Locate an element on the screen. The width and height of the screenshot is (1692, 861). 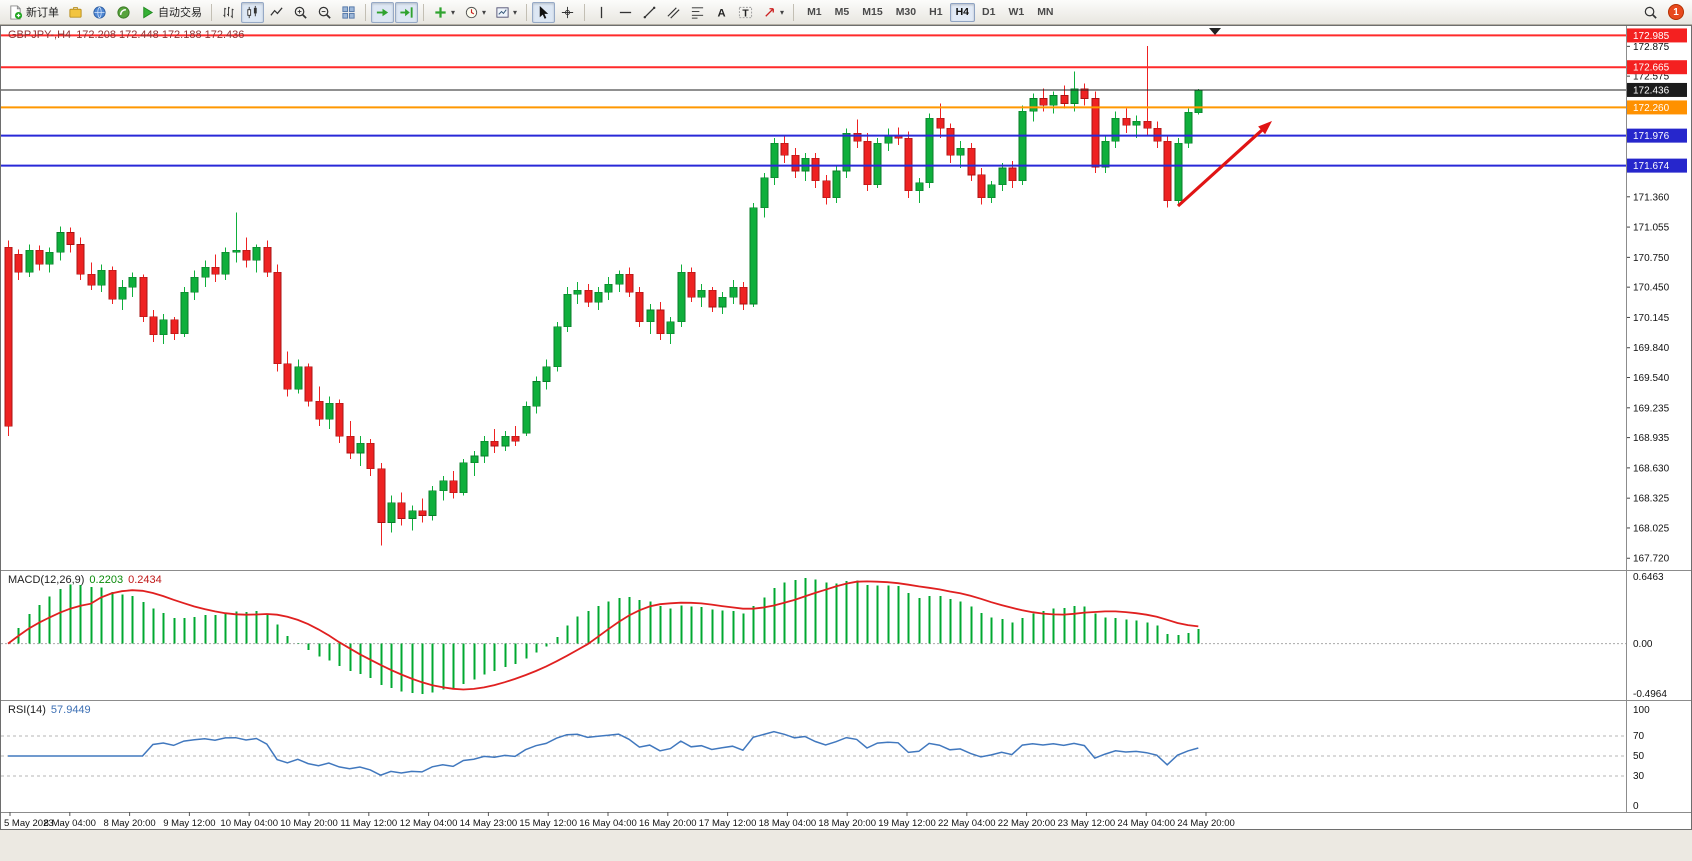
community-icon is located at coordinates (123, 12).